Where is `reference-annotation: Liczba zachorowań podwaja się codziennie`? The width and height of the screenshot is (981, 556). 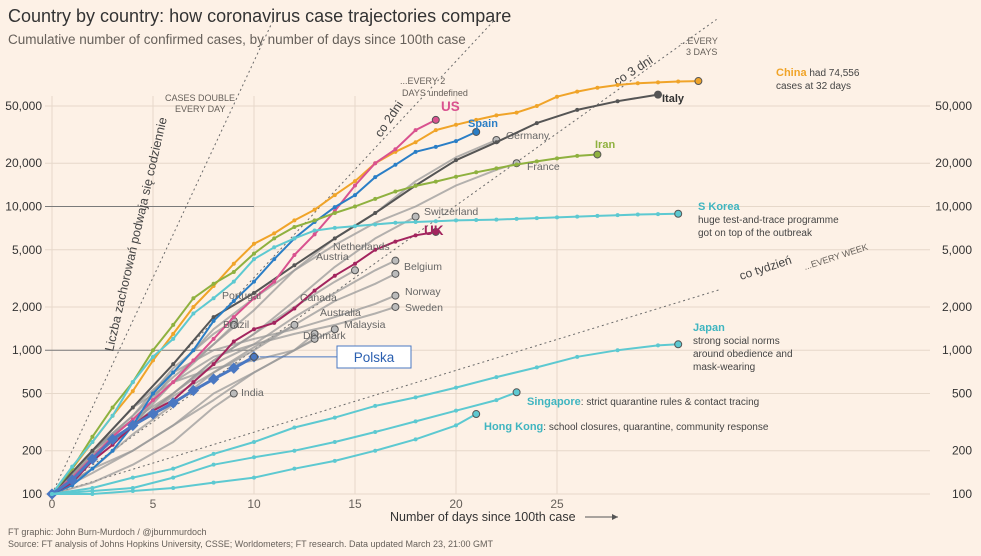 reference-annotation: Liczba zachorowań podwaja się codziennie is located at coordinates (136, 234).